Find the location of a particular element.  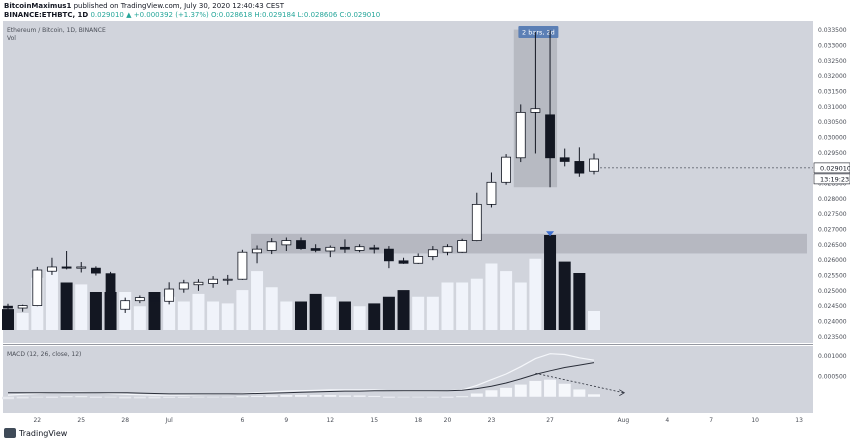

price-axis-tick: 0.024000 is located at coordinates (832, 322).